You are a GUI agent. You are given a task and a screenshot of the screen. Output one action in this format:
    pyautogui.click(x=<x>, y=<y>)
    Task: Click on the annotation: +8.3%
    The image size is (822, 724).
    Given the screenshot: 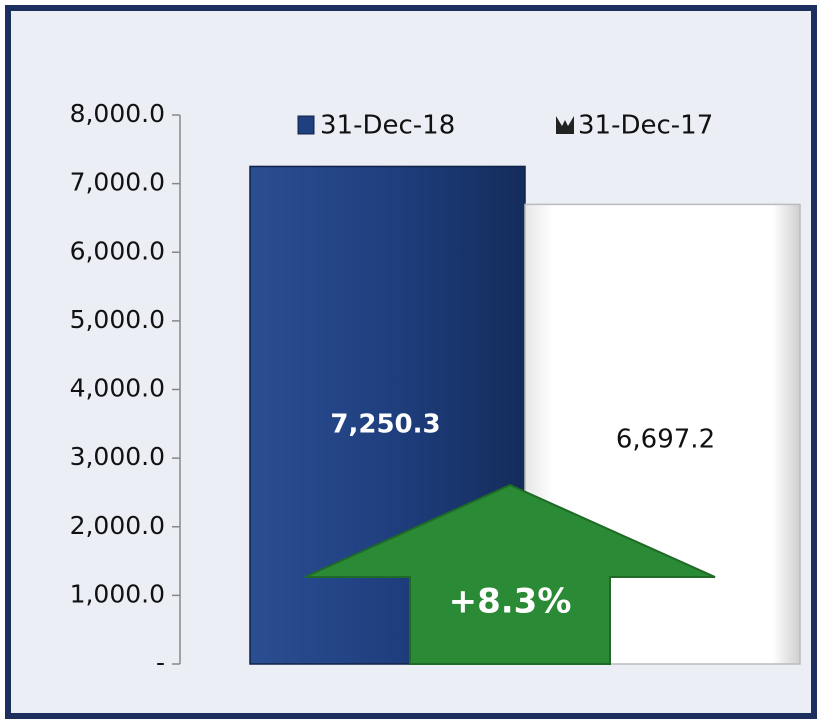 What is the action you would take?
    pyautogui.click(x=510, y=602)
    